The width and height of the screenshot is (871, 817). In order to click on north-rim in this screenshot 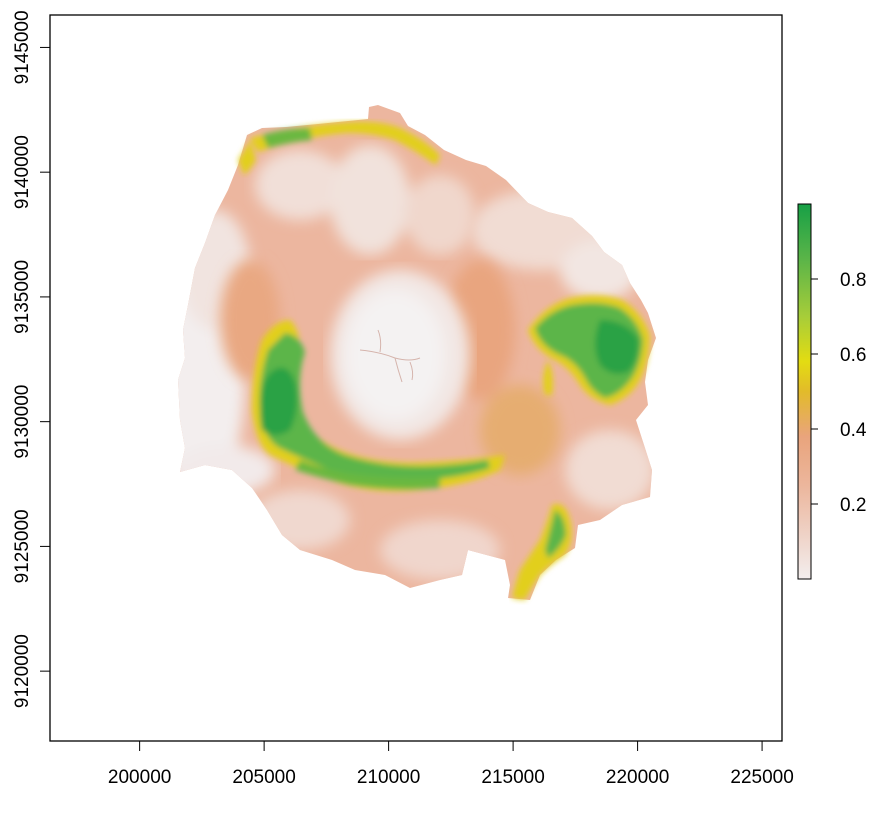, I will do `click(339, 148)`.